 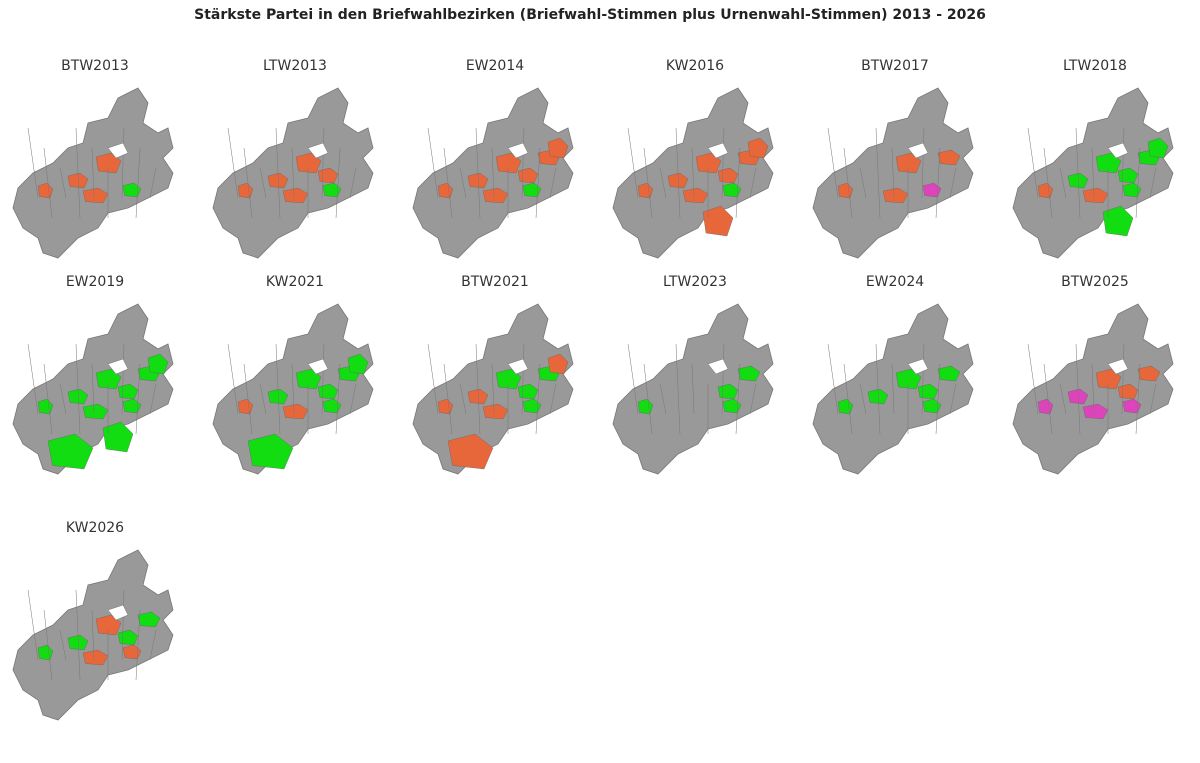 I want to click on map-panel: BTW2013, so click(x=93, y=158).